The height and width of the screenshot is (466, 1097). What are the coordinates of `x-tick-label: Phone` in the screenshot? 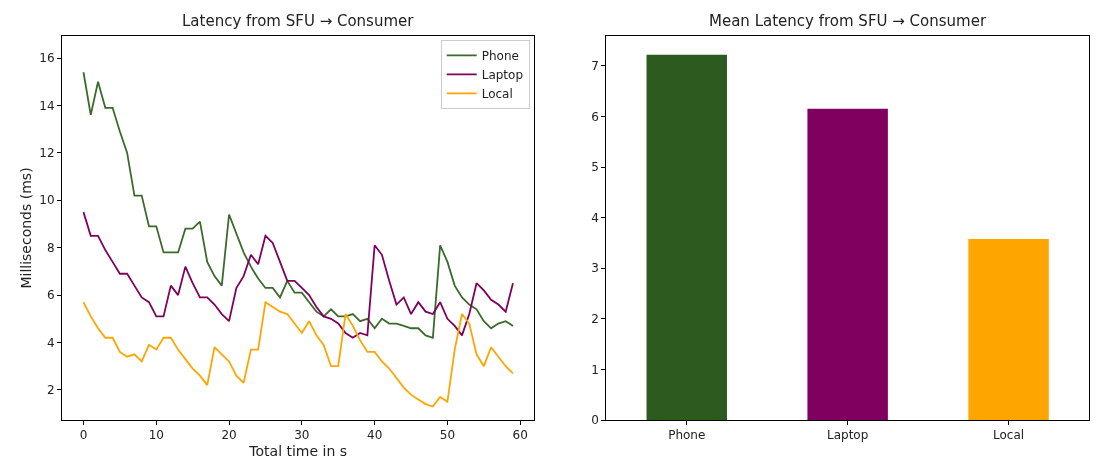 It's located at (687, 435).